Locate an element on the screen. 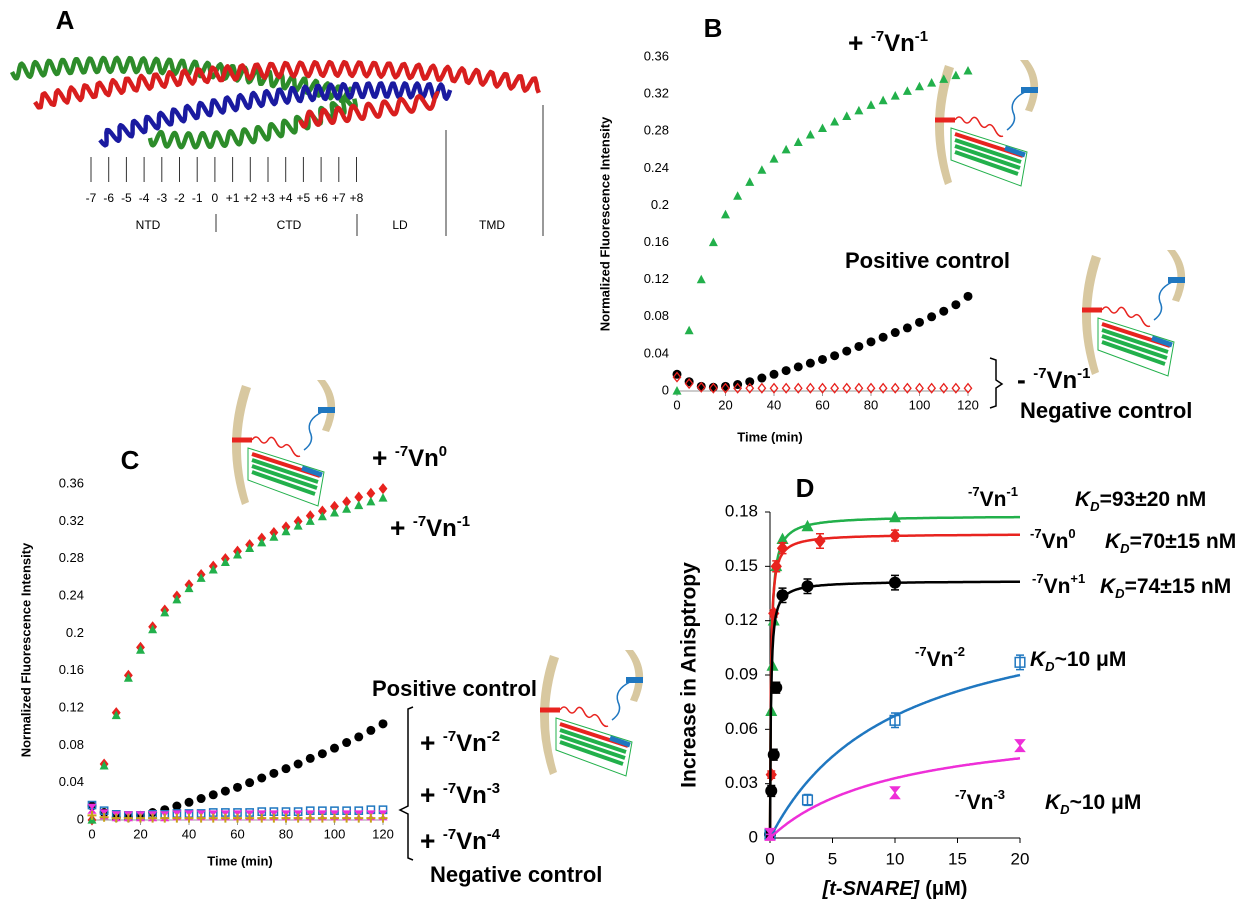 Image resolution: width=1241 pixels, height=903 pixels. layer-label: +8 is located at coordinates (357, 198).